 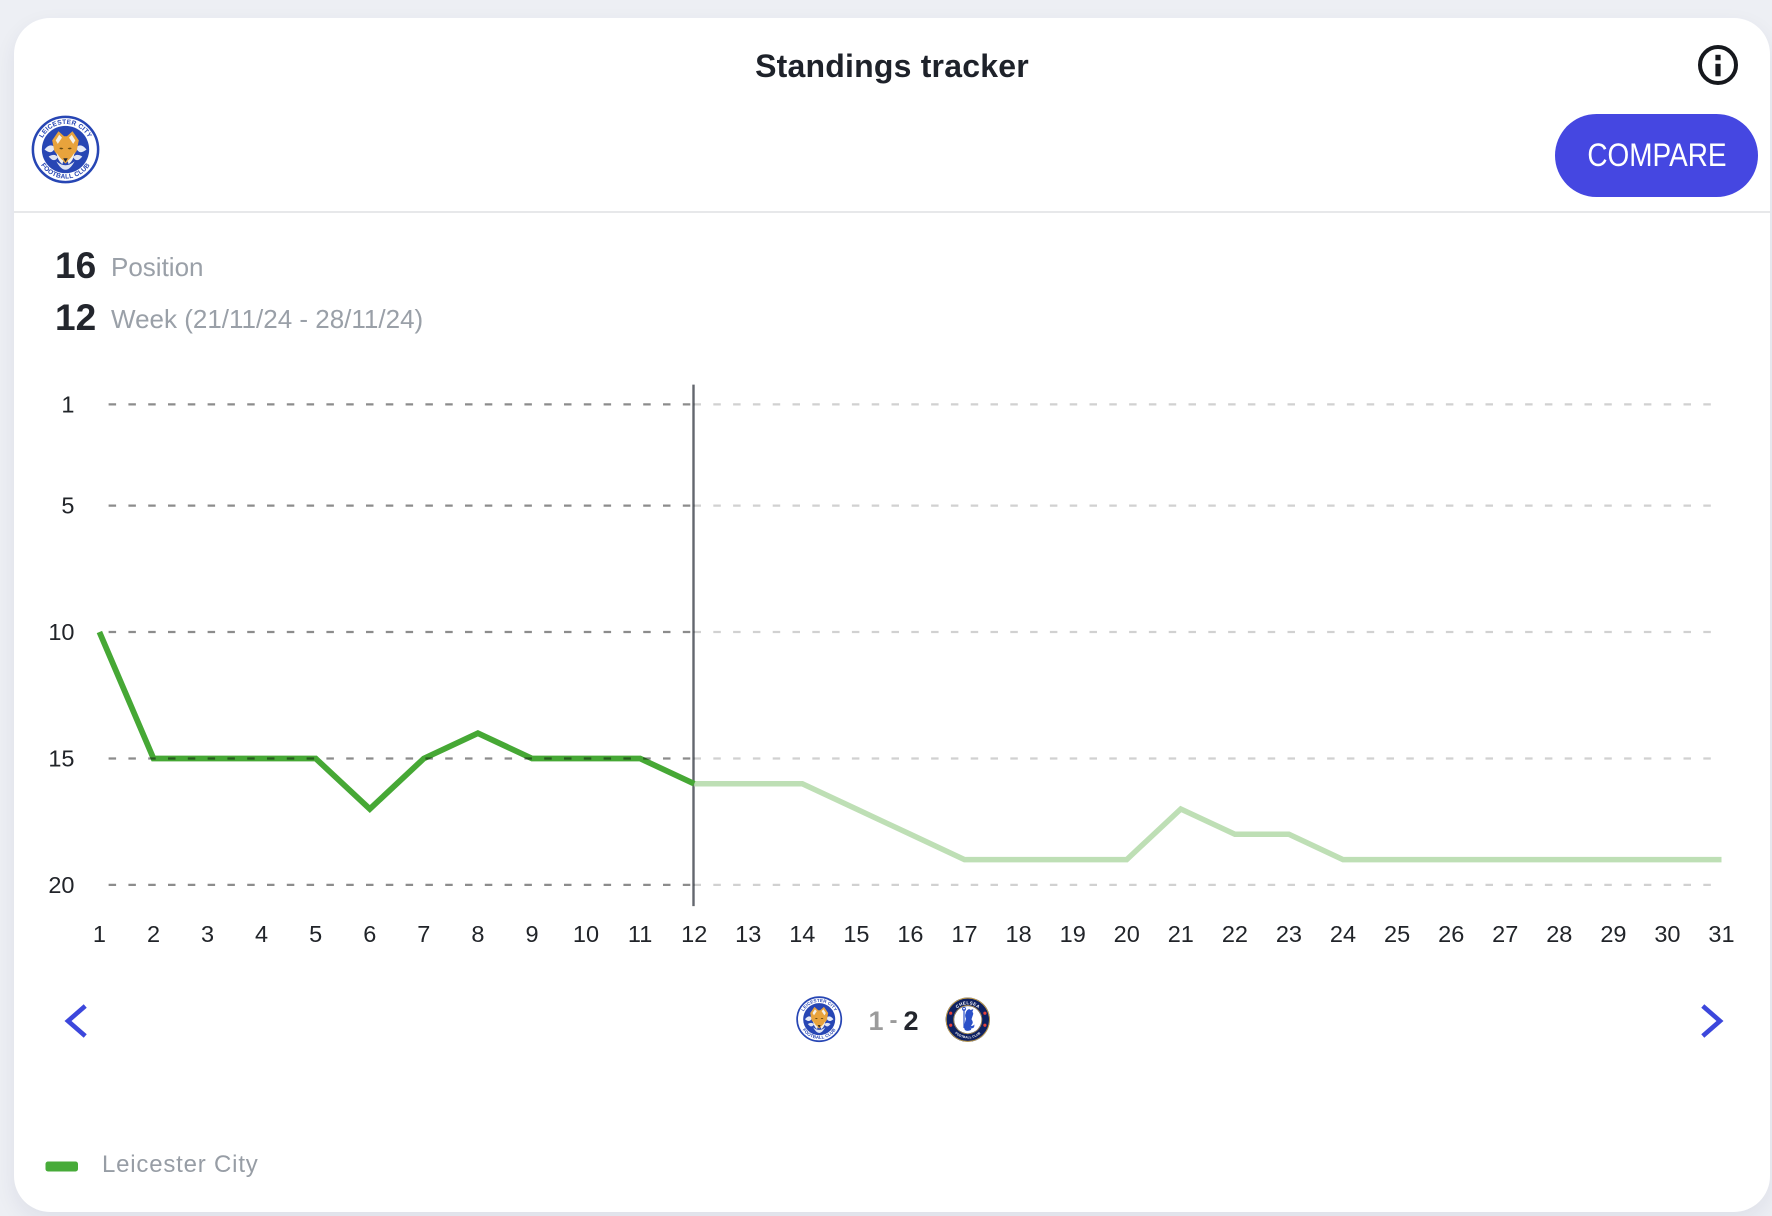 I want to click on svg-text: 6, so click(x=369, y=934).